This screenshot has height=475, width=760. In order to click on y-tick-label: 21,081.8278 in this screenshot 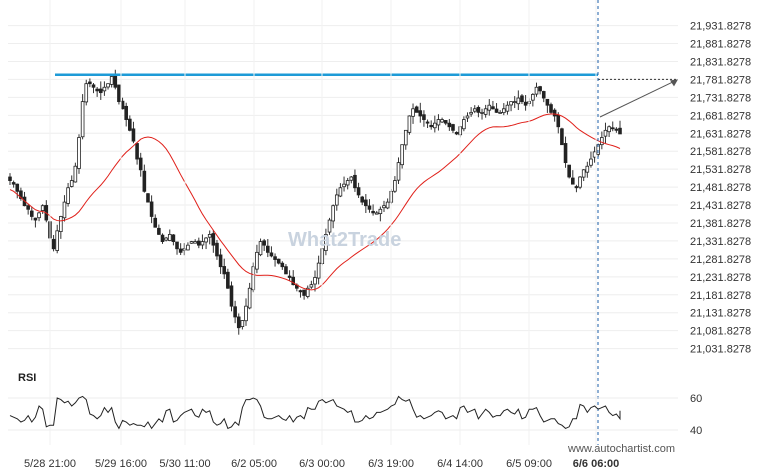, I will do `click(720, 332)`.